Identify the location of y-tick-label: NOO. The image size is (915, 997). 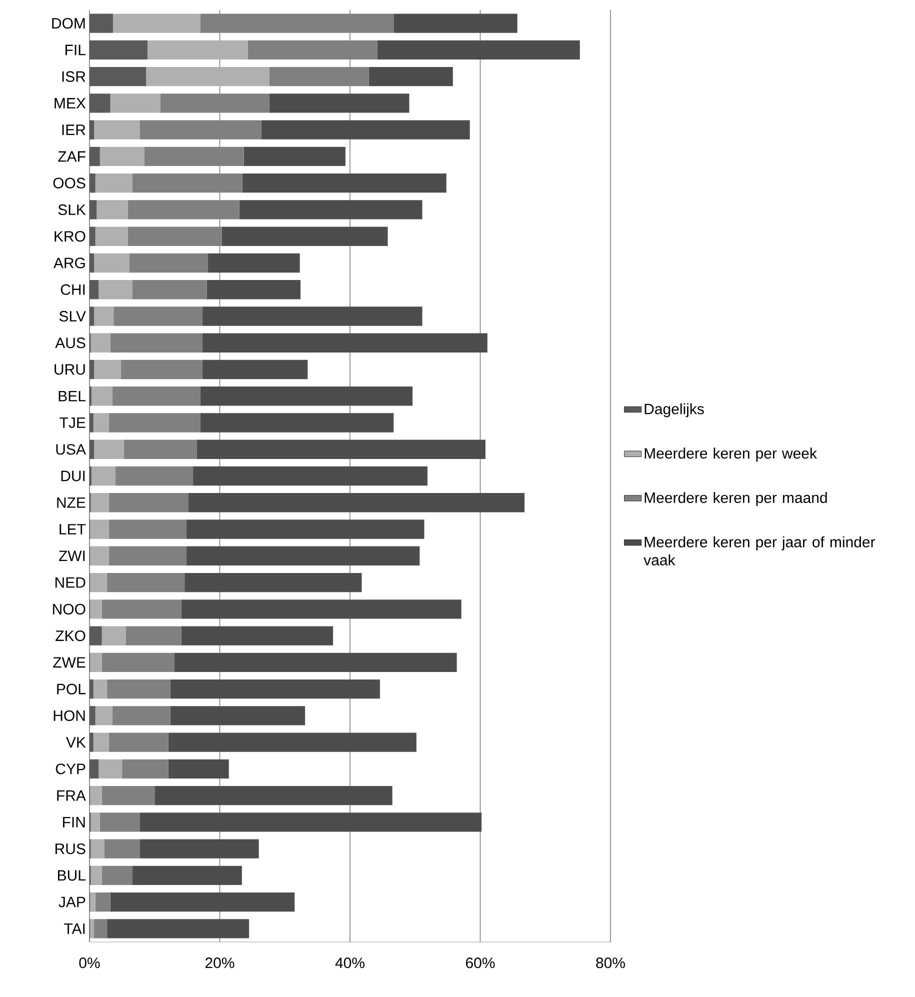
(69, 609).